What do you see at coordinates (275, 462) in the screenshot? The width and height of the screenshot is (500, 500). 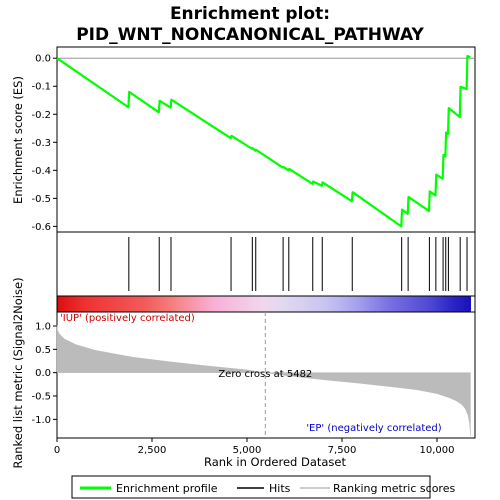 I see `x-axis-label: Rank in Ordered Dataset` at bounding box center [275, 462].